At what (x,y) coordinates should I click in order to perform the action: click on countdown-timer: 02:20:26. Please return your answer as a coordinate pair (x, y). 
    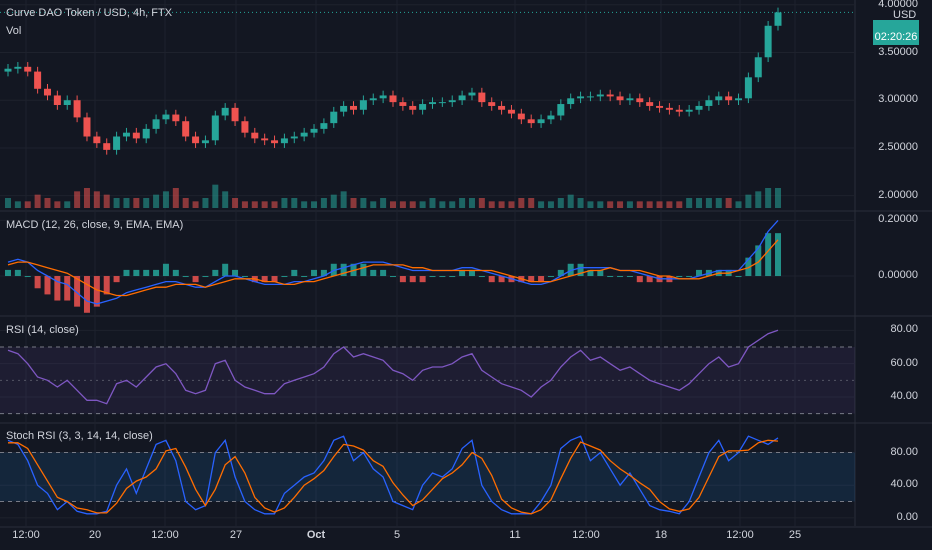
    Looking at the image, I should click on (896, 37).